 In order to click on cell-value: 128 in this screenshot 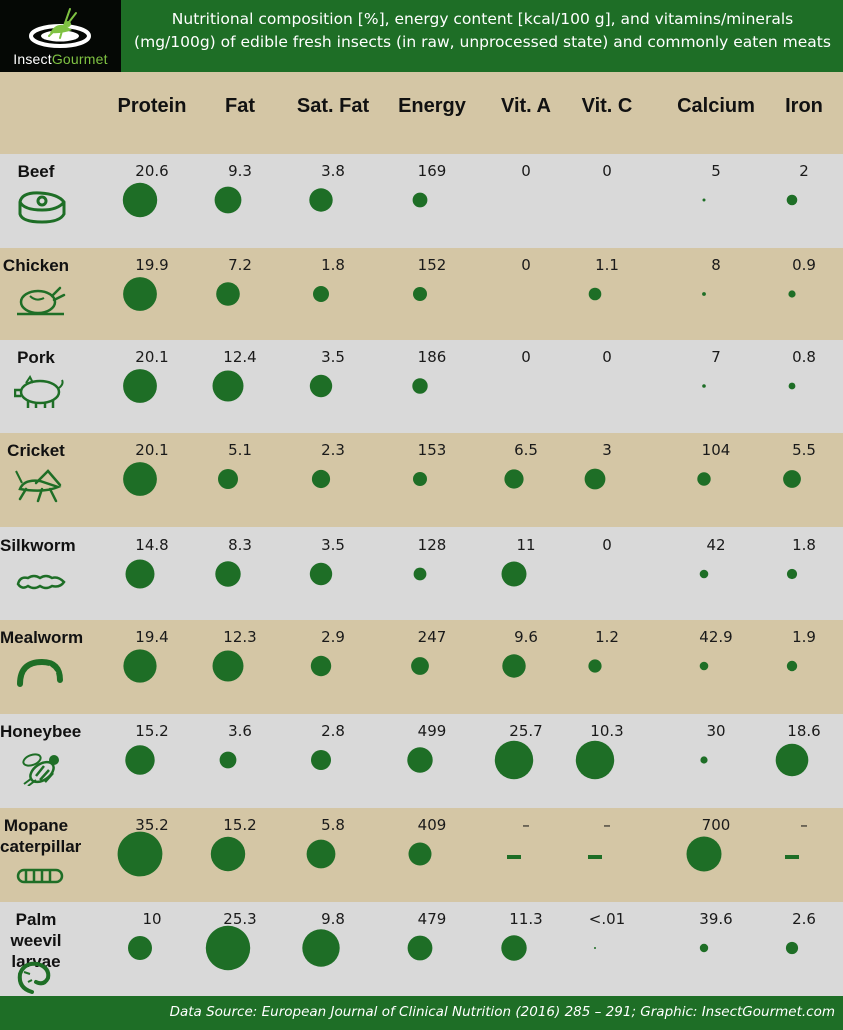, I will do `click(432, 545)`.